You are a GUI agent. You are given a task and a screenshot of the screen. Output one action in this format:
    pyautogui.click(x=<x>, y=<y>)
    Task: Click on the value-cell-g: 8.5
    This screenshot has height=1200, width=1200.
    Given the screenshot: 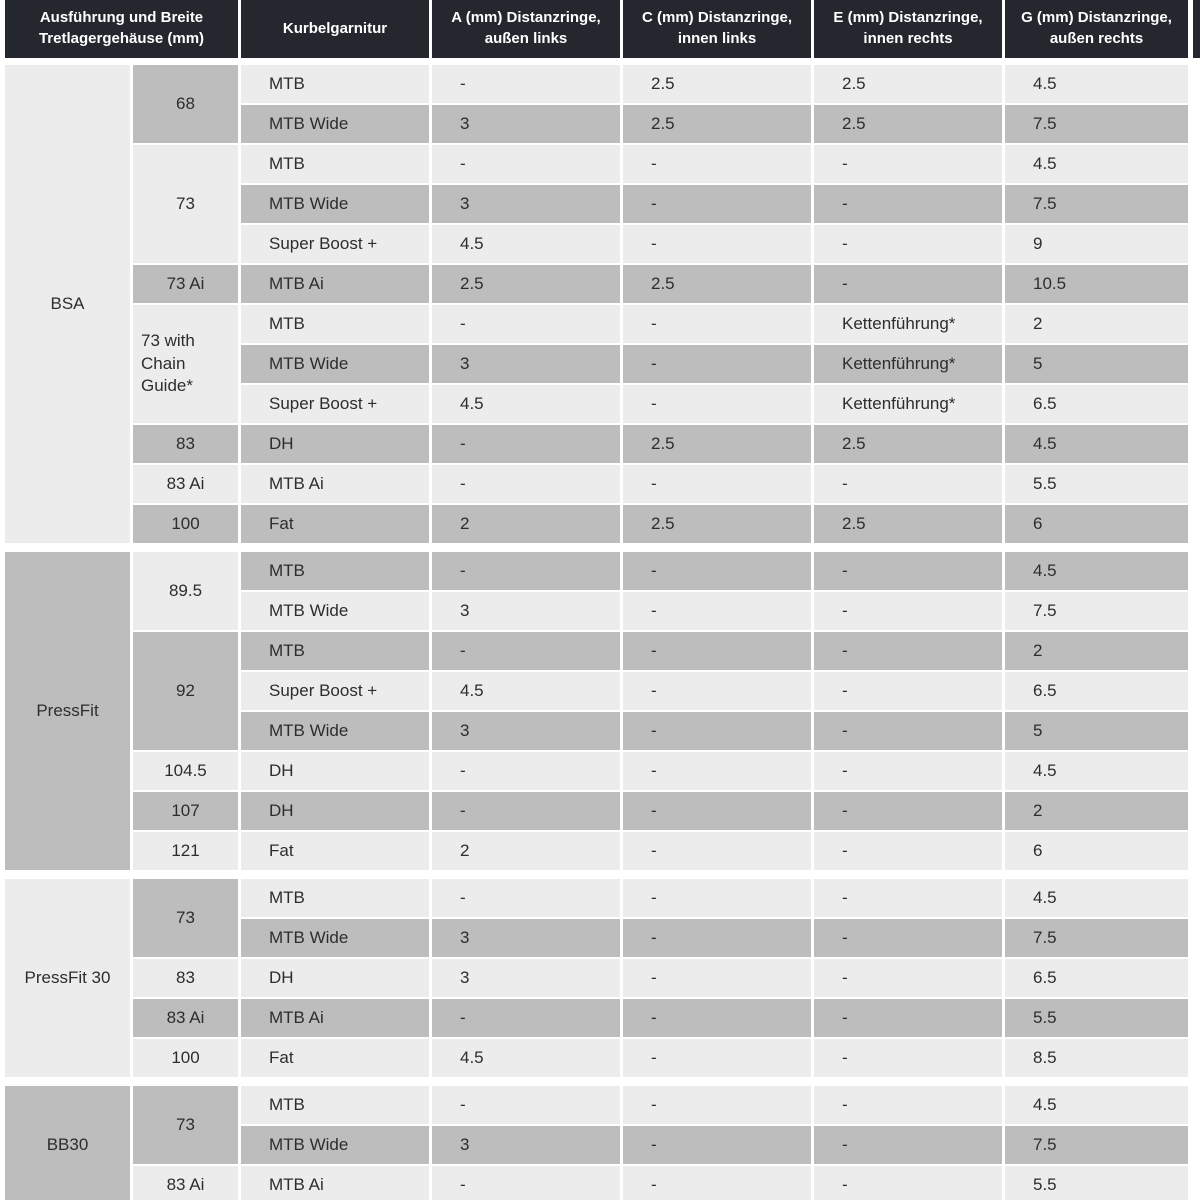 What is the action you would take?
    pyautogui.click(x=1096, y=1058)
    